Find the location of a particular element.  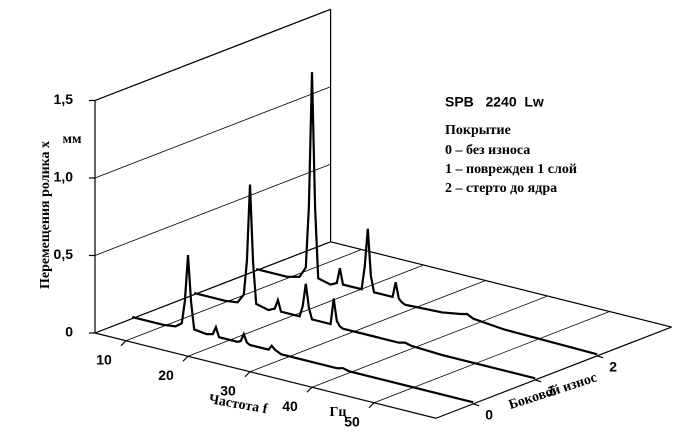

x-axis-label: Частота f is located at coordinates (238, 404).